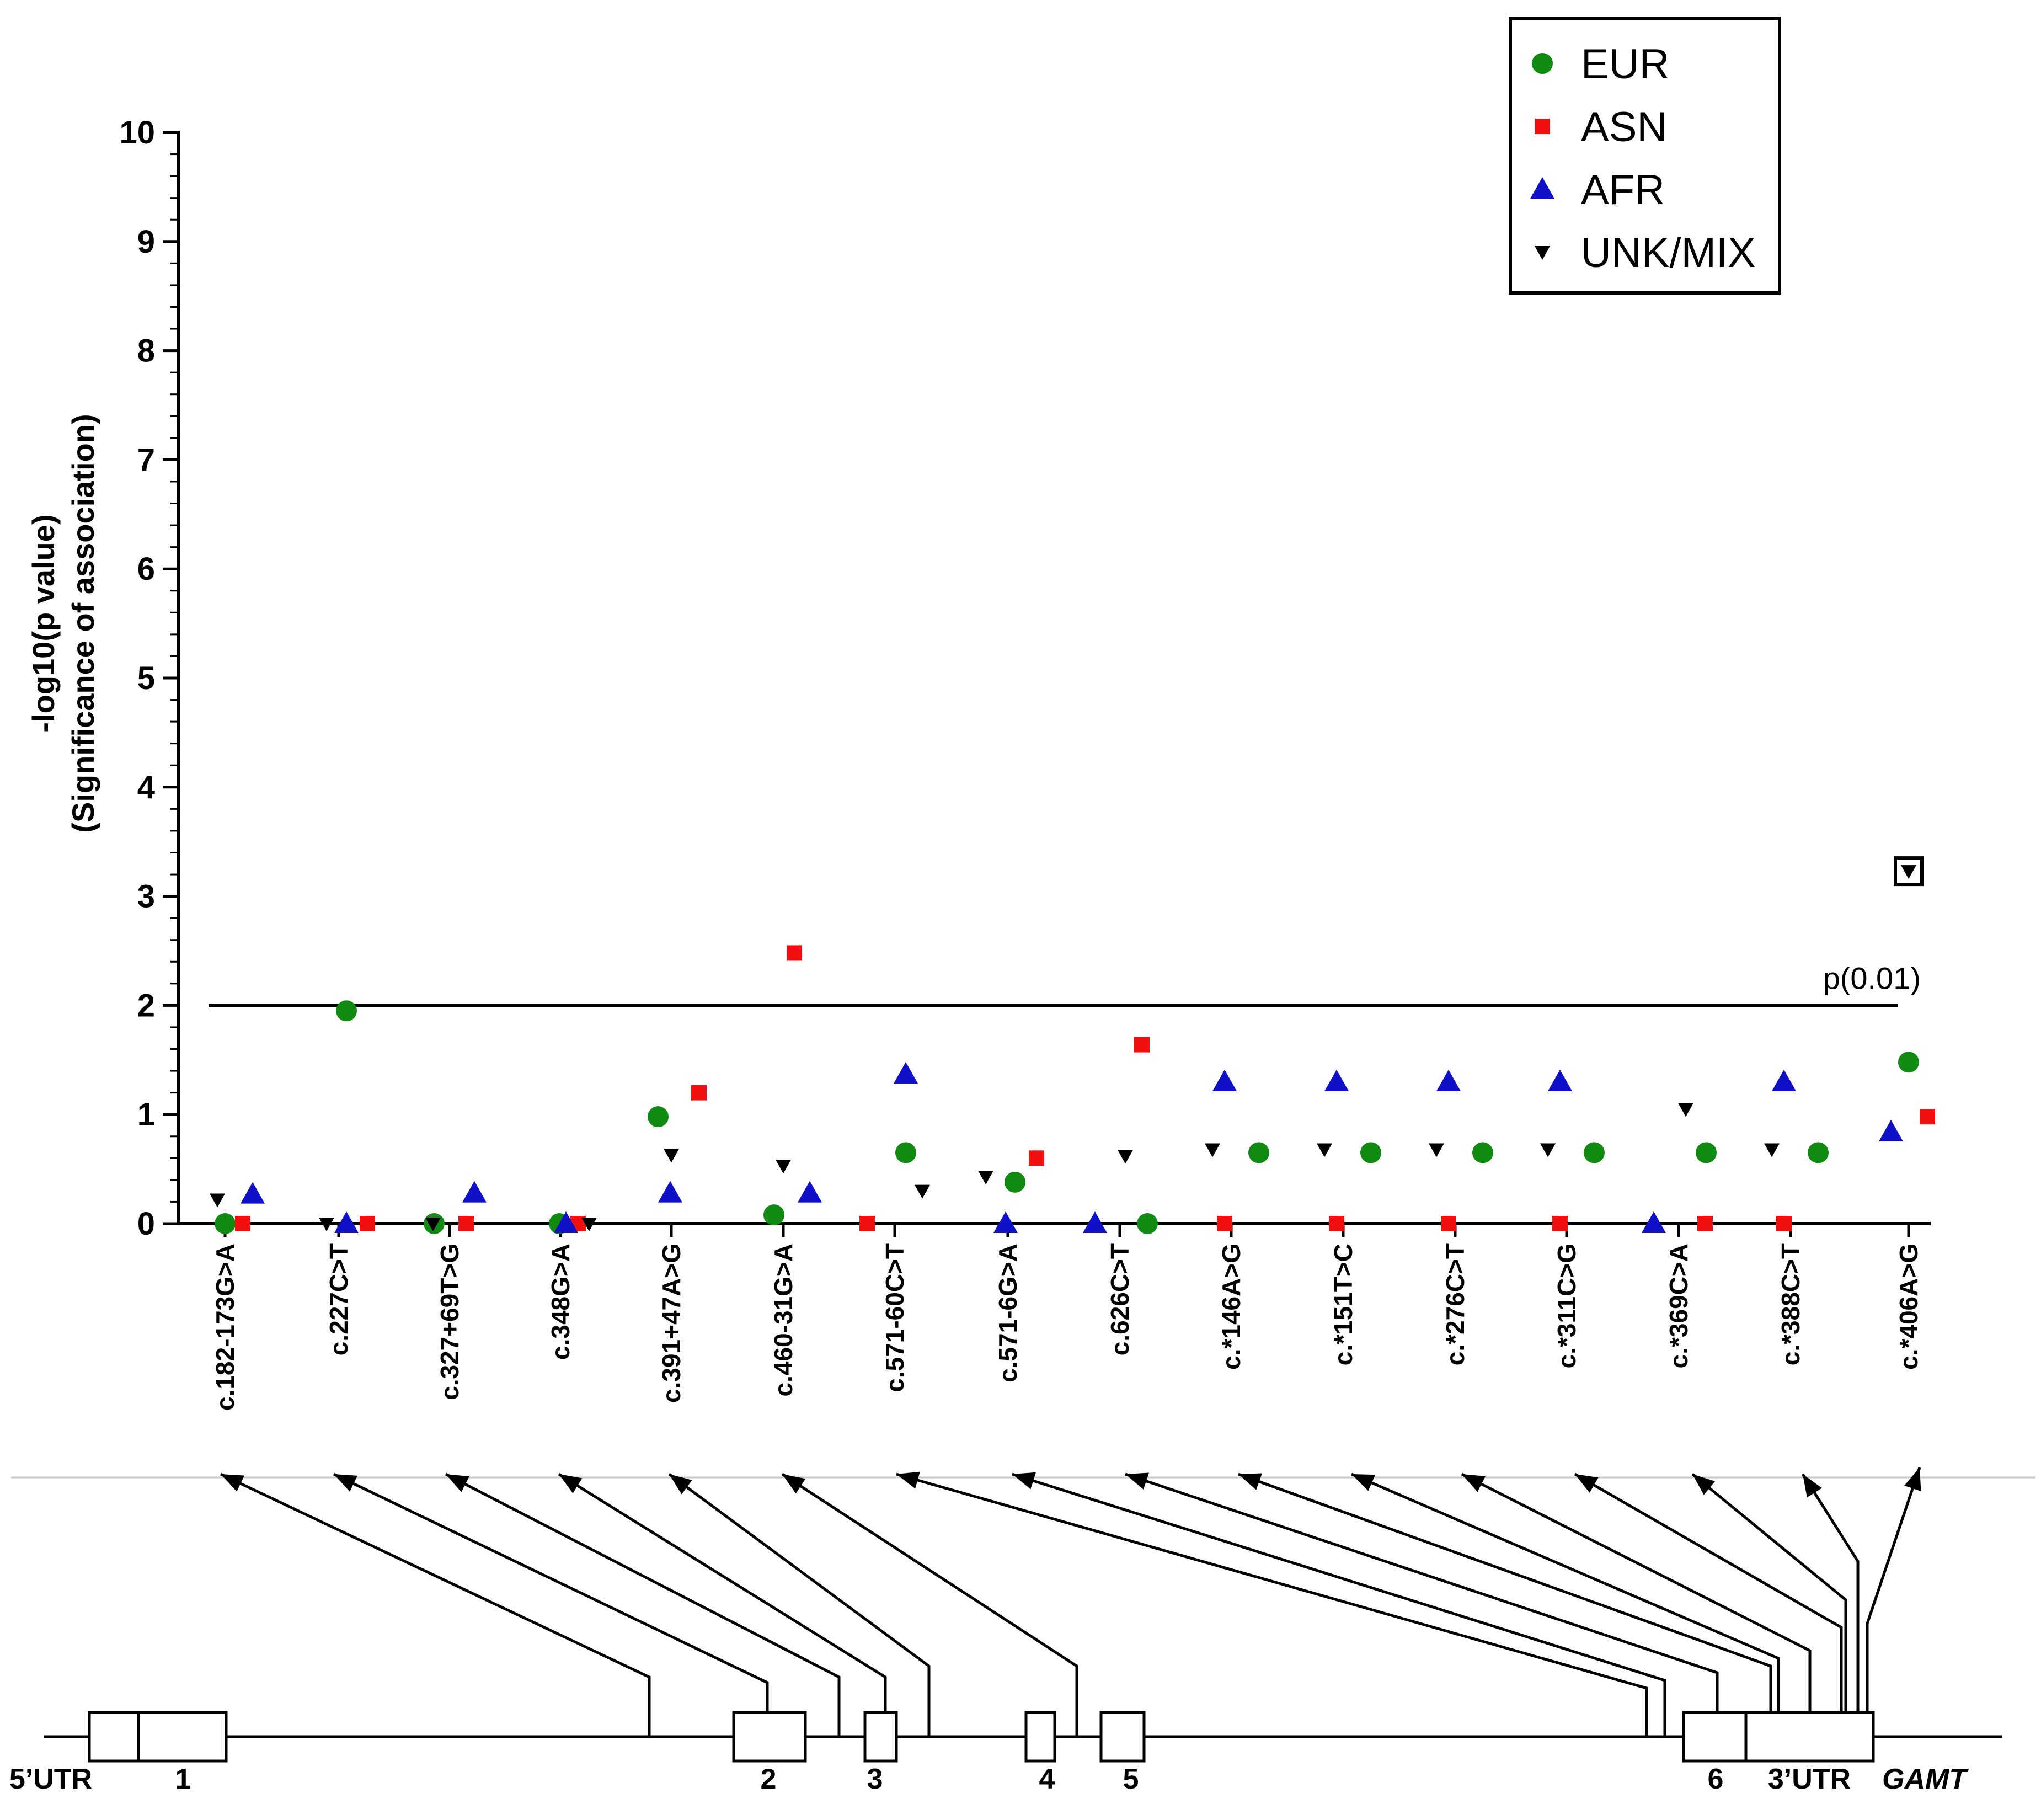  I want to click on gene-region-label: 1, so click(183, 1779).